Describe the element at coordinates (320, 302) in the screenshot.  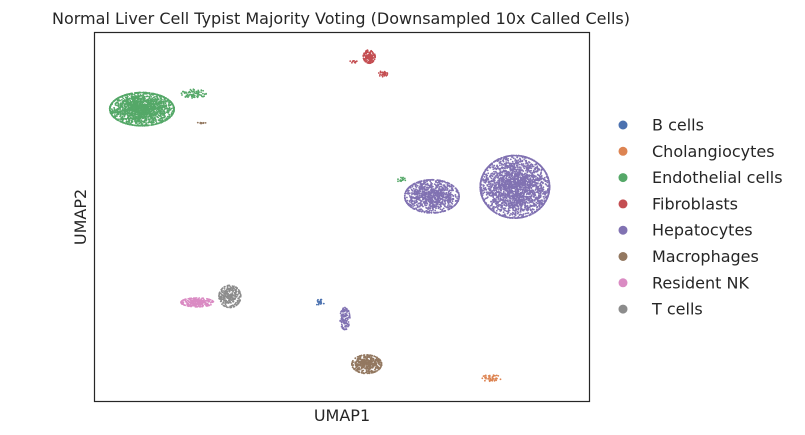
I see `series-b-cells` at that location.